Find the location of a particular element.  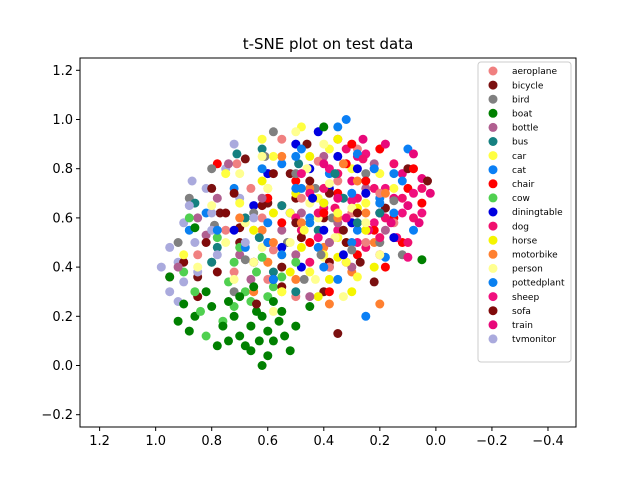

legend-label-car: car is located at coordinates (519, 157).